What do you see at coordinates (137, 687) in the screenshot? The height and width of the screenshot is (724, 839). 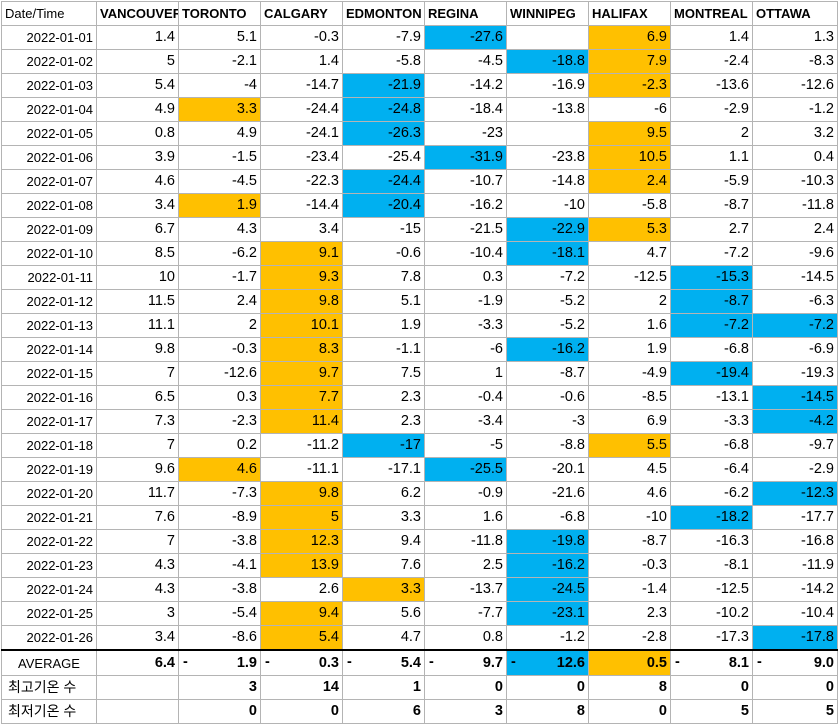 I see `count-cell` at bounding box center [137, 687].